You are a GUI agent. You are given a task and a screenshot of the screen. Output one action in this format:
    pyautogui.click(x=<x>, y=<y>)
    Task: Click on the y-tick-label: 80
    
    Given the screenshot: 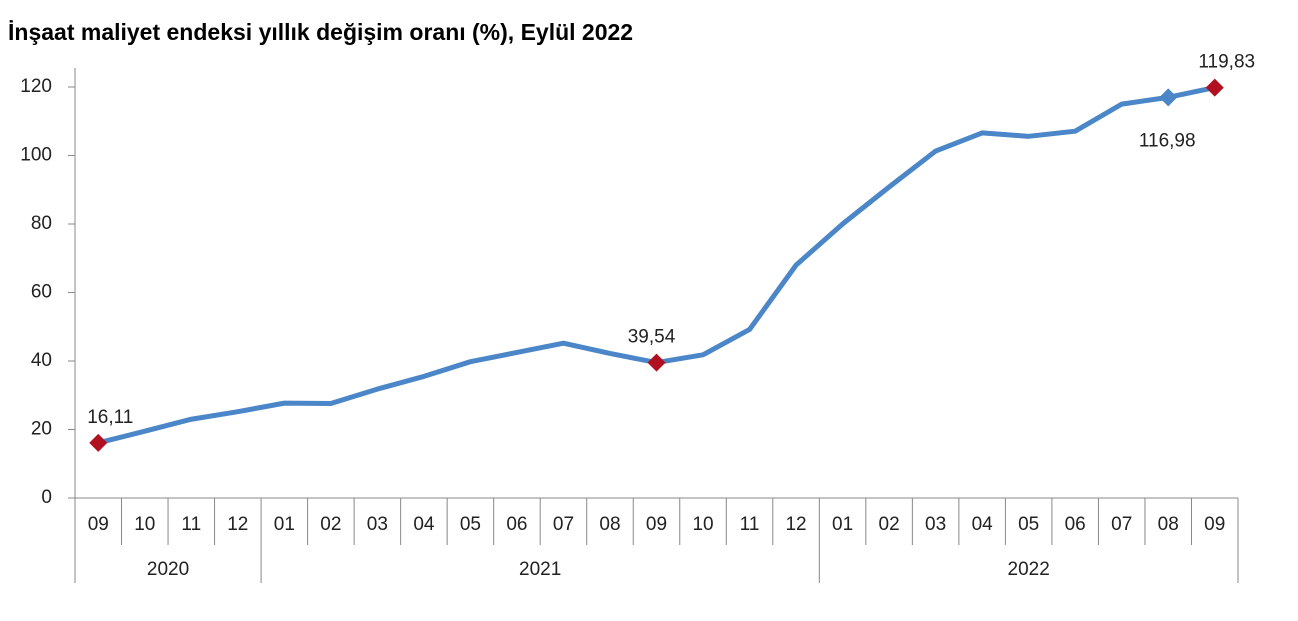 What is the action you would take?
    pyautogui.click(x=41, y=223)
    